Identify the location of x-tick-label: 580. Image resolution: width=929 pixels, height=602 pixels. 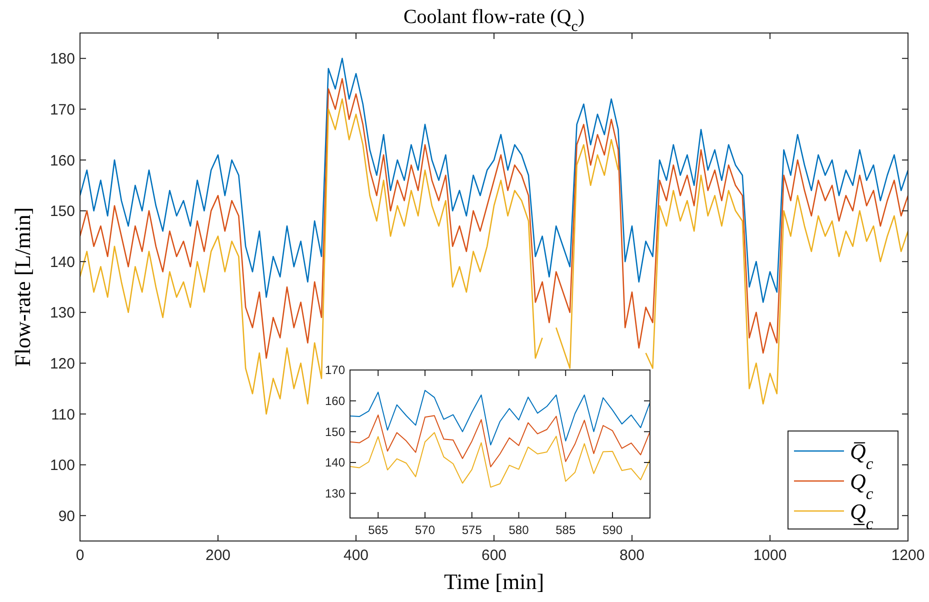
(519, 530).